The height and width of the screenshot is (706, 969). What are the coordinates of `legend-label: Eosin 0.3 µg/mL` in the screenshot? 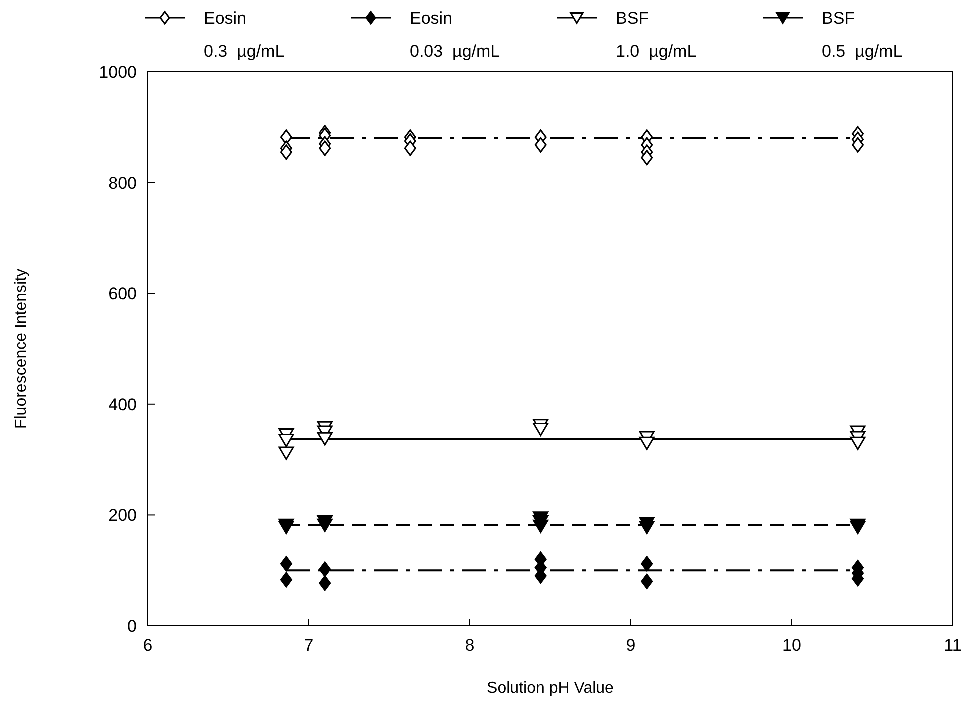 It's located at (244, 35).